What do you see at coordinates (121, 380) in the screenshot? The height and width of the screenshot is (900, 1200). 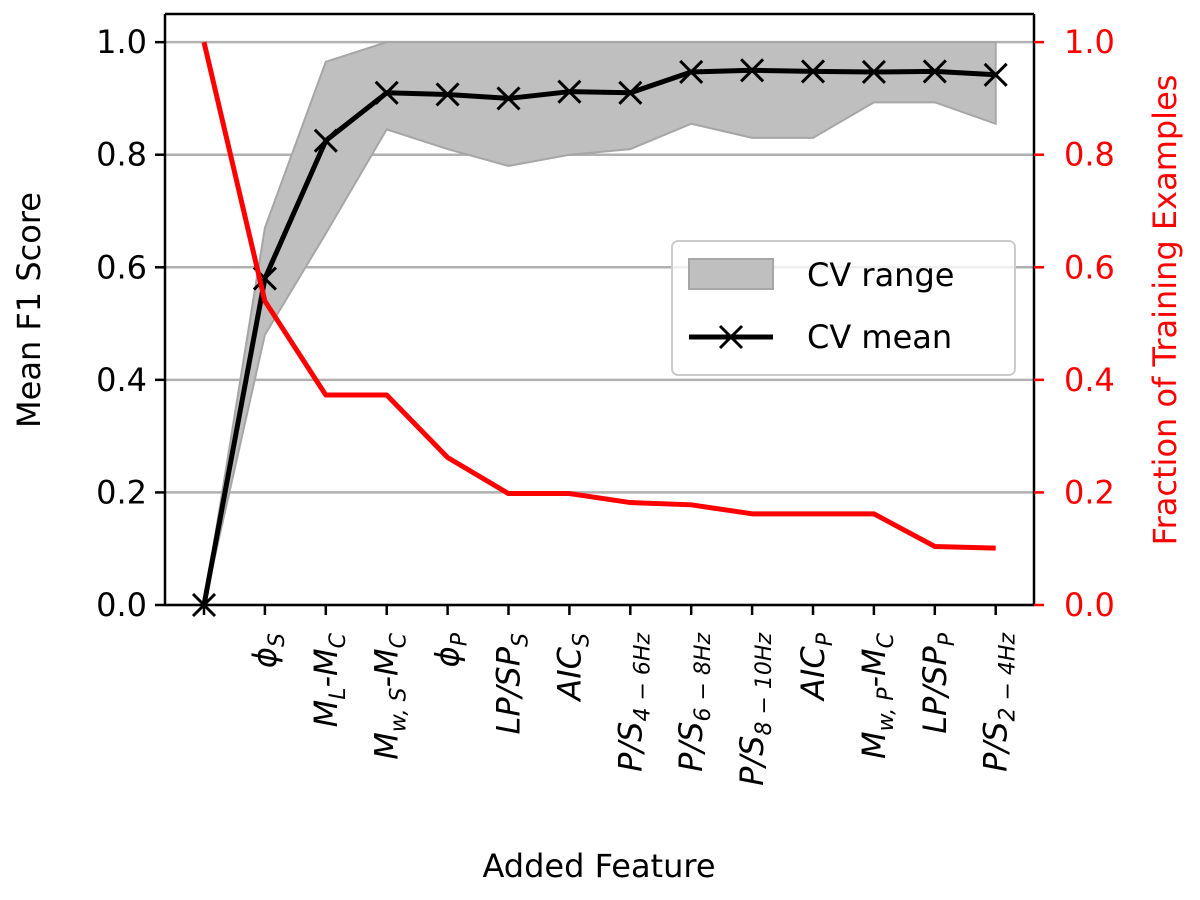 I see `y-tick-label: 0.4` at bounding box center [121, 380].